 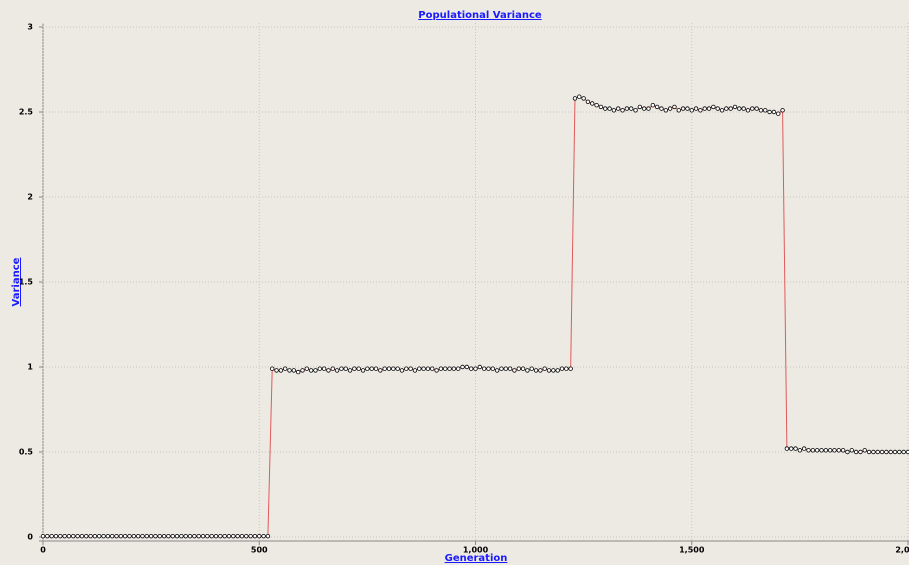 What do you see at coordinates (902, 550) in the screenshot?
I see `x-tick-label: 2,000` at bounding box center [902, 550].